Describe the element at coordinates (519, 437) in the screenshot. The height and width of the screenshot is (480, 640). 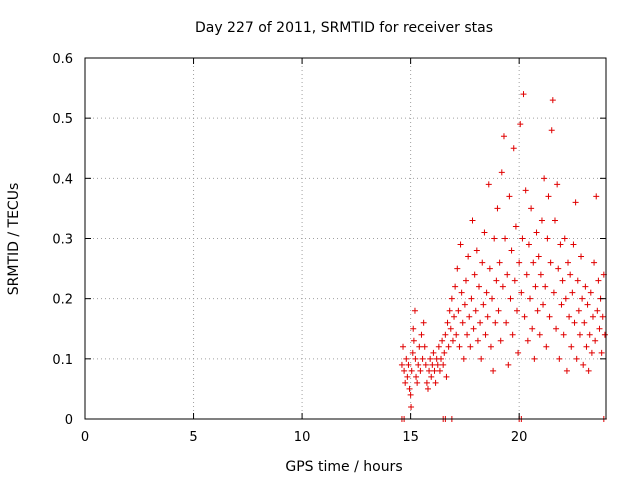
I see `x-tick-label: 20` at that location.